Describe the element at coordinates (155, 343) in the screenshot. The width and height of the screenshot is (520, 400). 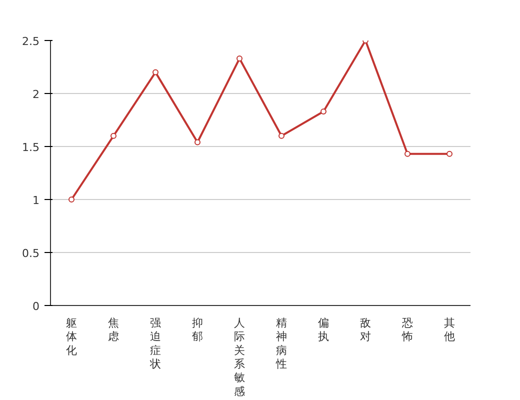
I see `x-tick-label: 强迫症状` at that location.